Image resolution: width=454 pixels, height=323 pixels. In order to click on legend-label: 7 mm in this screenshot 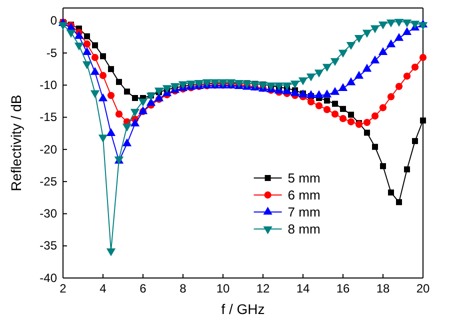, I will do `click(304, 212)`.